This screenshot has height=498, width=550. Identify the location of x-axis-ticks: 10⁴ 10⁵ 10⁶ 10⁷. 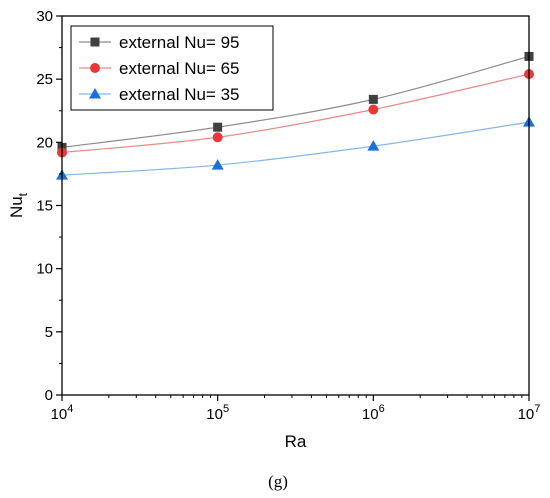
(296, 409).